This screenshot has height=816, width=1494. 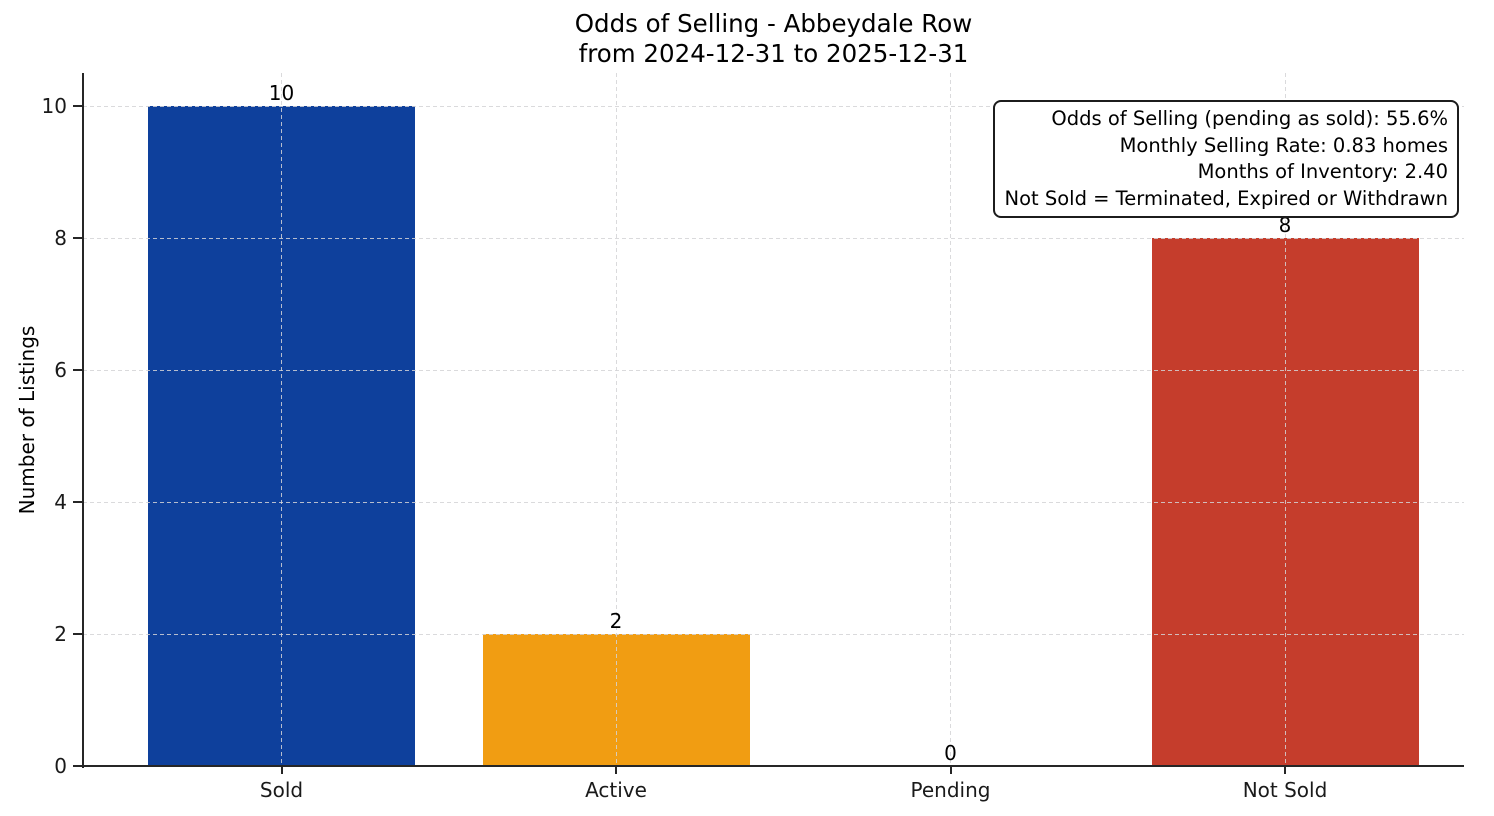 I want to click on bar-value-sold: 10, so click(x=281, y=93).